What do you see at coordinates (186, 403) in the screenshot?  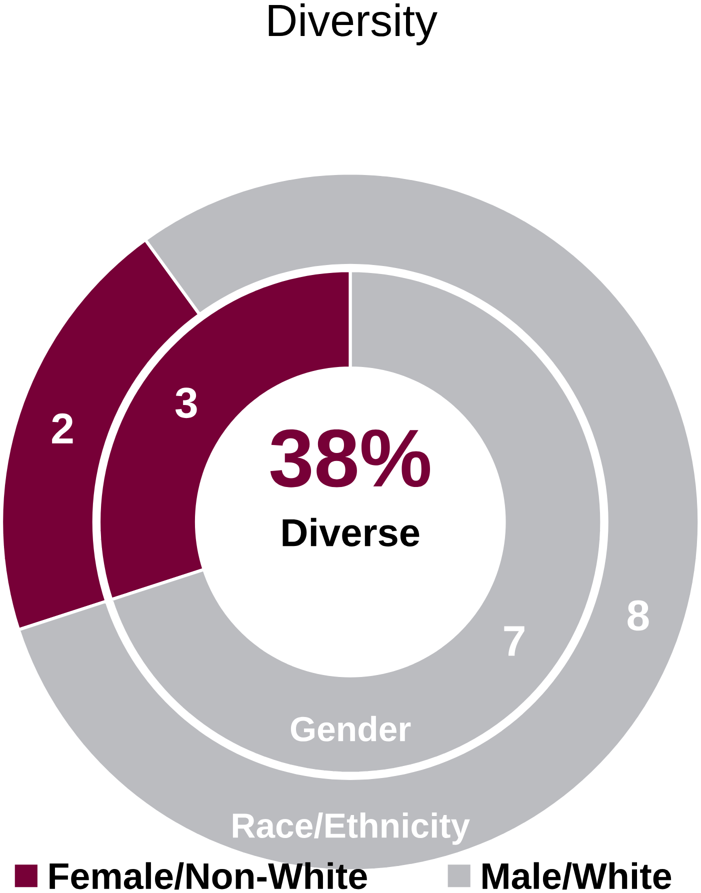 I see `data-label: 3` at bounding box center [186, 403].